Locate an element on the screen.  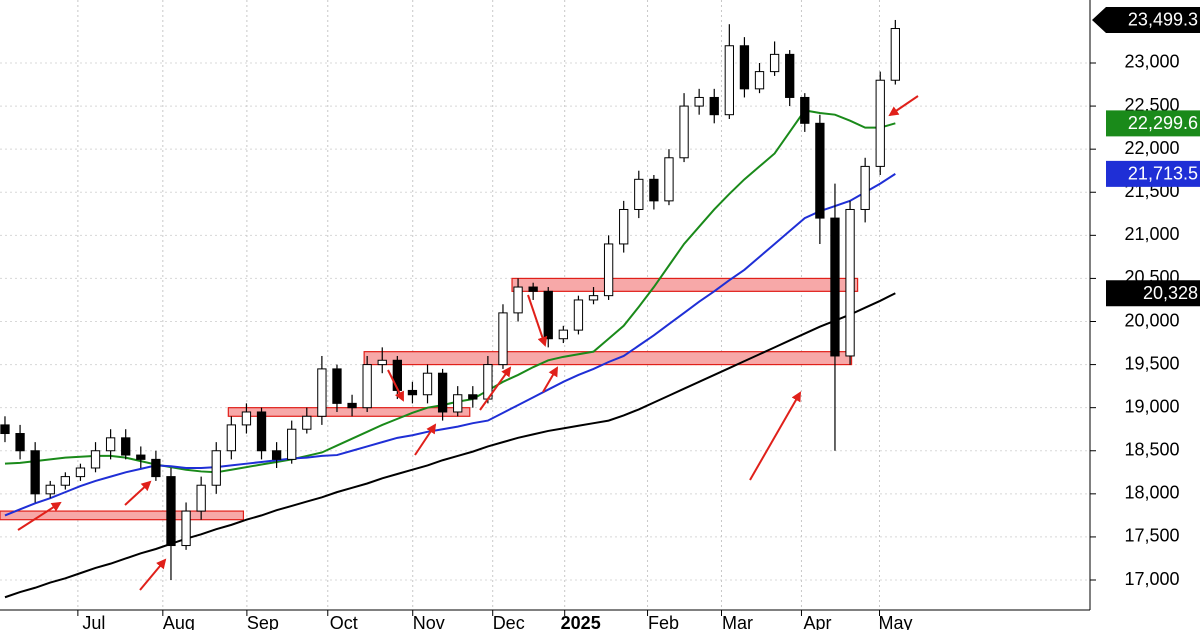
y-tick-label: 17,500 is located at coordinates (1151, 536).